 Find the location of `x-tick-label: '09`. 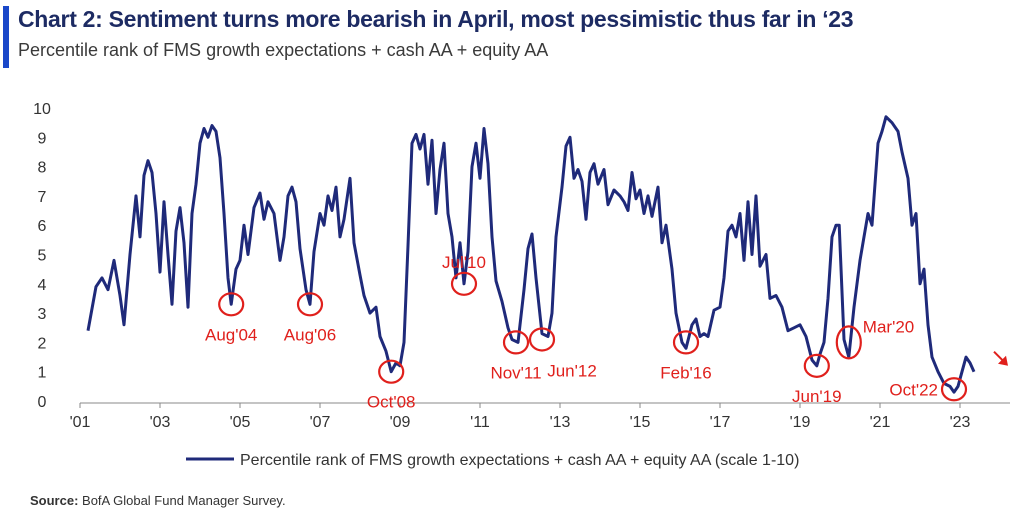

x-tick-label: '09 is located at coordinates (400, 422).